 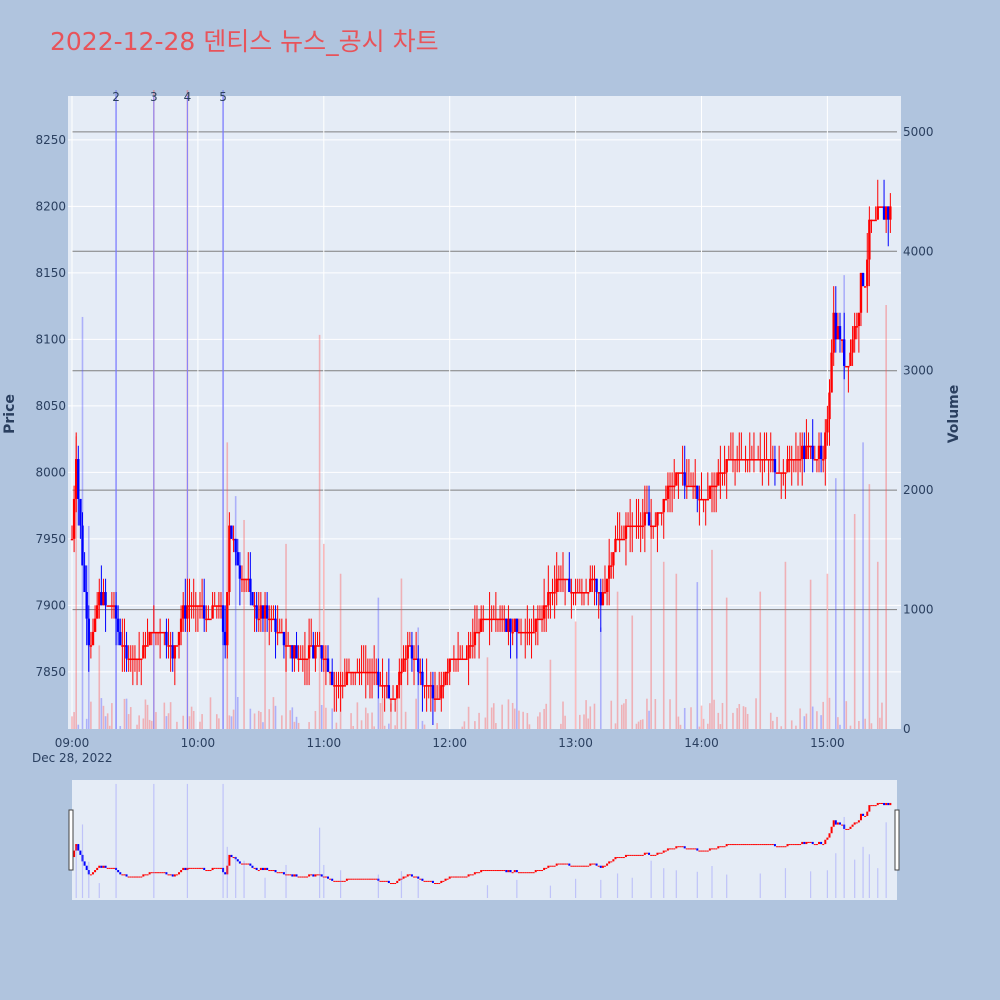 I want to click on range-slider-right-handle, so click(x=897, y=840).